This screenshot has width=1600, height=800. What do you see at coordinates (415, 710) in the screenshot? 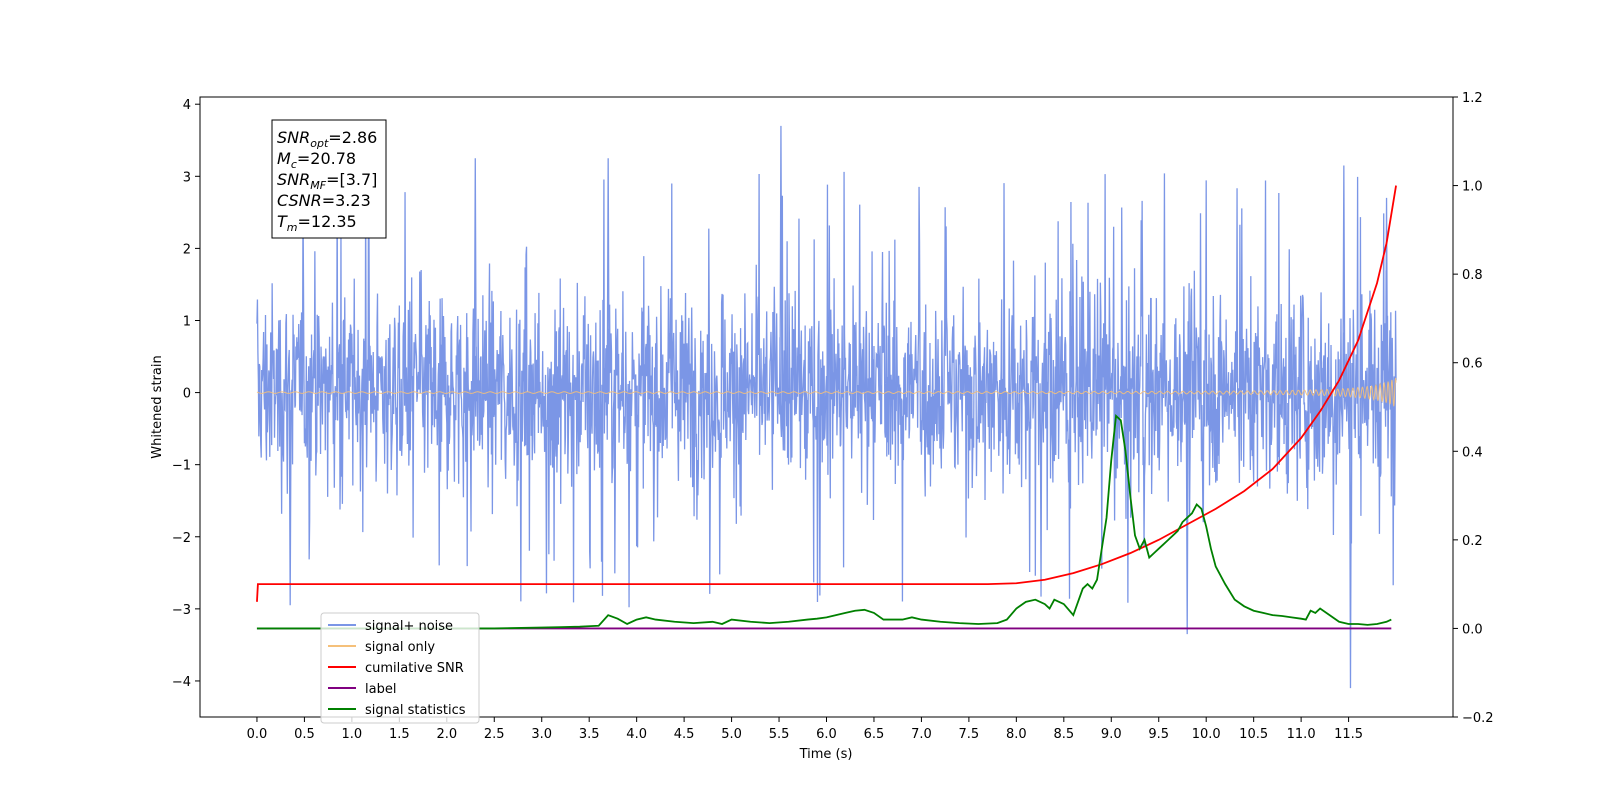
I see `legend-label: signal statistics` at bounding box center [415, 710].